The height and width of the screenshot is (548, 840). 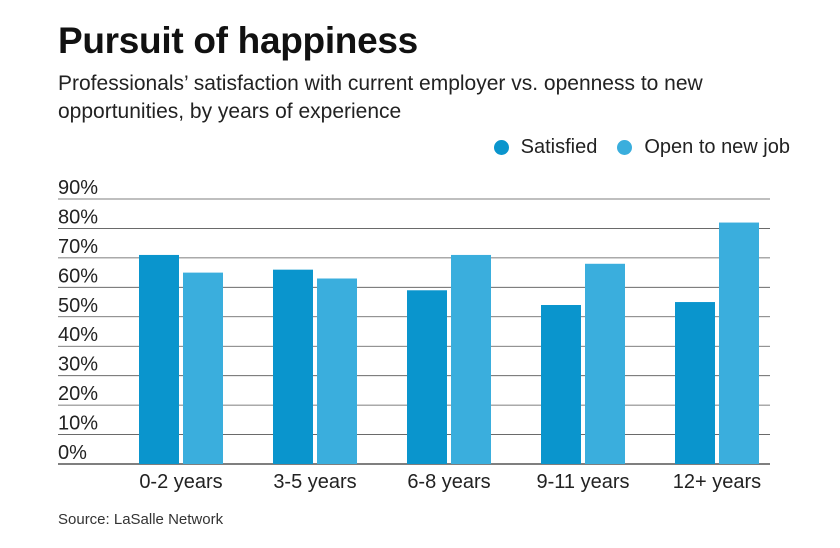 What do you see at coordinates (427, 377) in the screenshot?
I see `bar-satisfied-6-8-years` at bounding box center [427, 377].